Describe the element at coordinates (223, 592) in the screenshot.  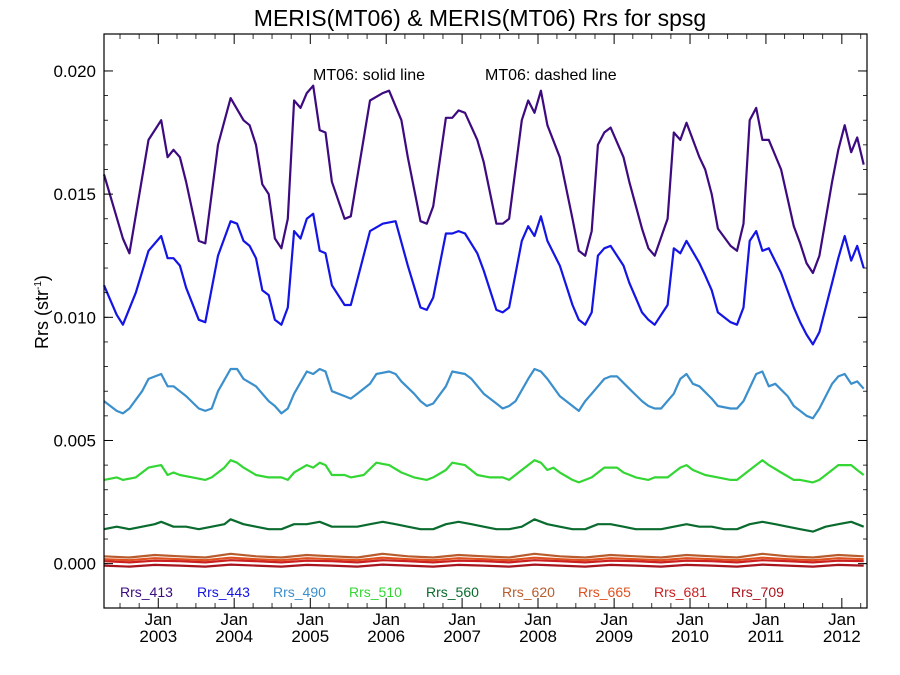
I see `legend-label-rrs-443: Rrs_443` at that location.